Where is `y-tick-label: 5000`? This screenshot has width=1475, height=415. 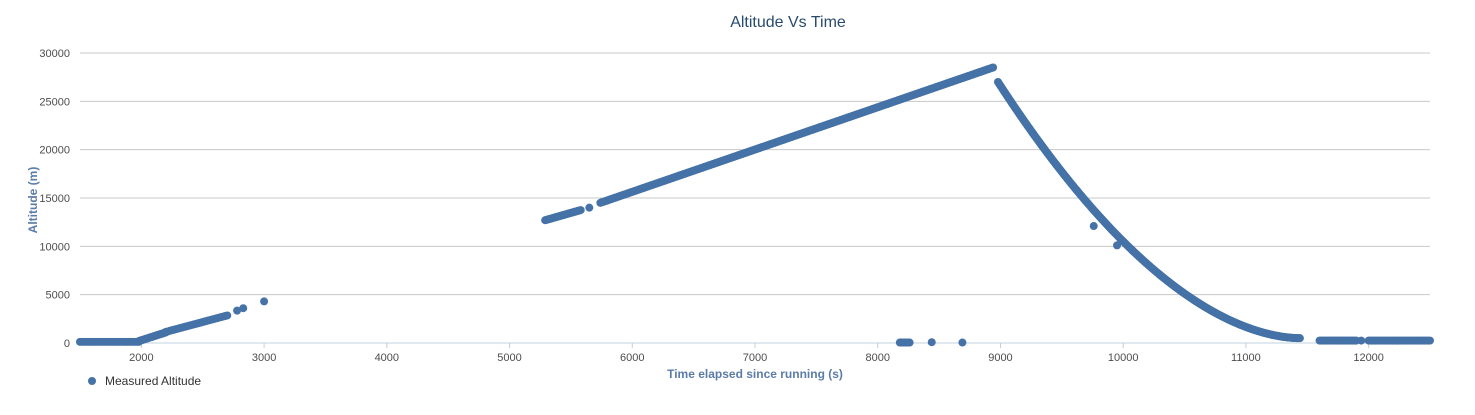 y-tick-label: 5000 is located at coordinates (58, 296).